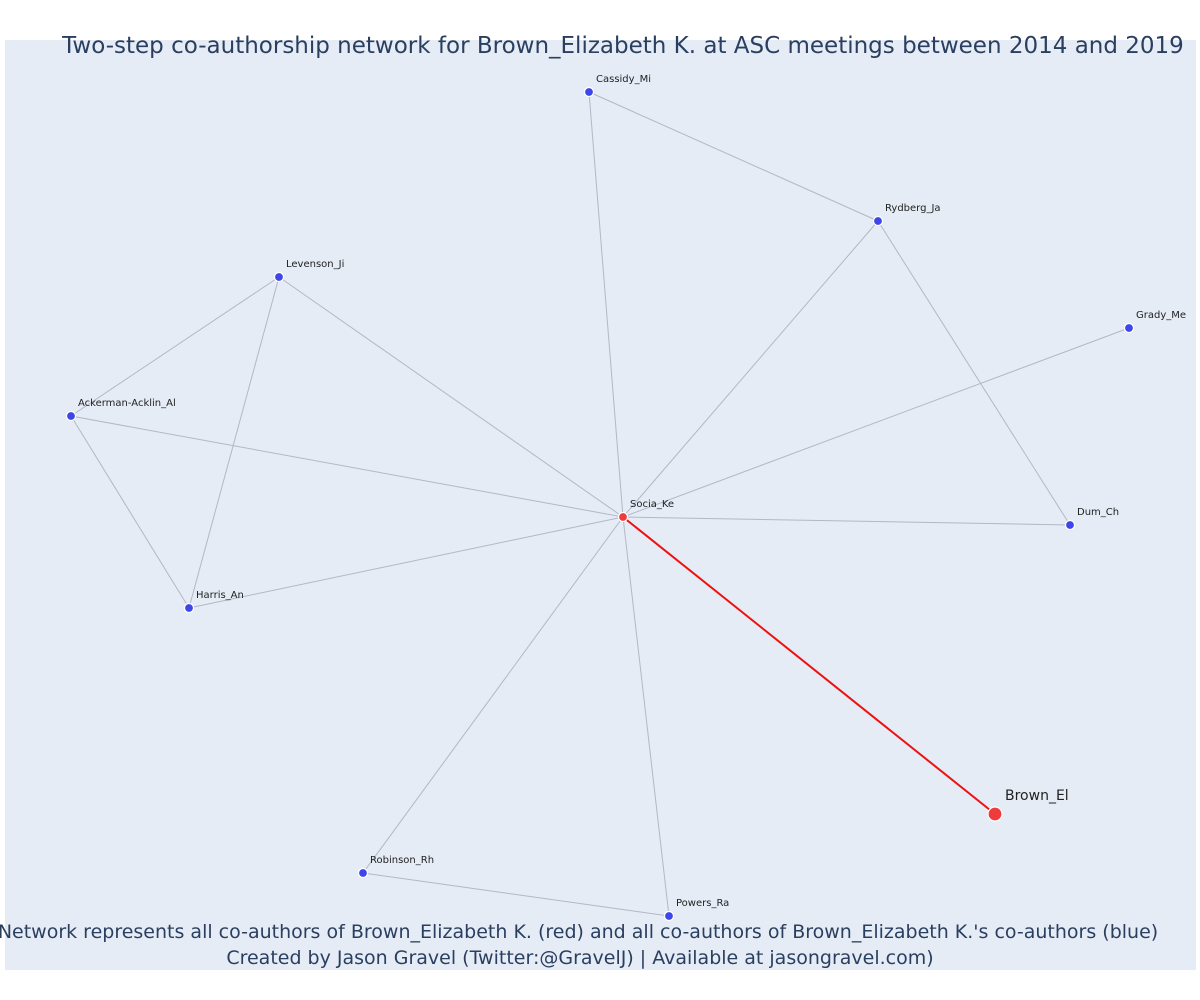 This screenshot has width=1200, height=1000. Describe the element at coordinates (516, 894) in the screenshot. I see `edge-robinson-rh-powers-ra` at that location.